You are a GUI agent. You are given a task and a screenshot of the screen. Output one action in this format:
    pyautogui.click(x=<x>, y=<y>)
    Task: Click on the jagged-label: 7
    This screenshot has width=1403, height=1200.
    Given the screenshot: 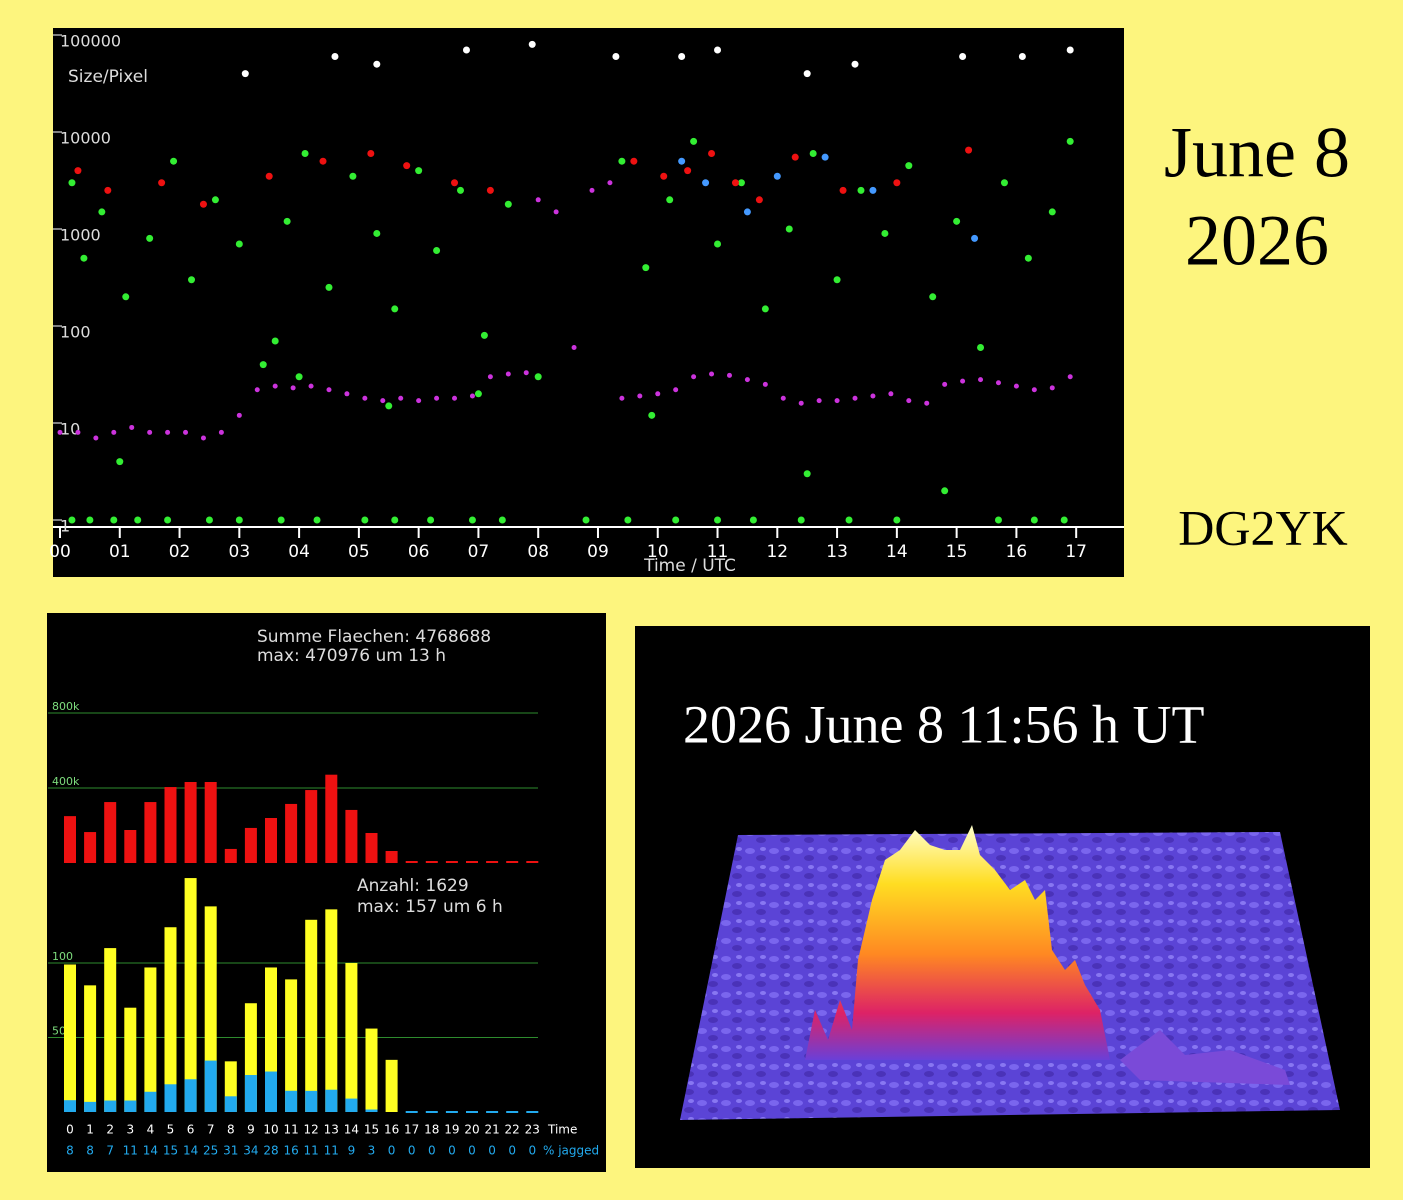 What is the action you would take?
    pyautogui.click(x=110, y=1151)
    